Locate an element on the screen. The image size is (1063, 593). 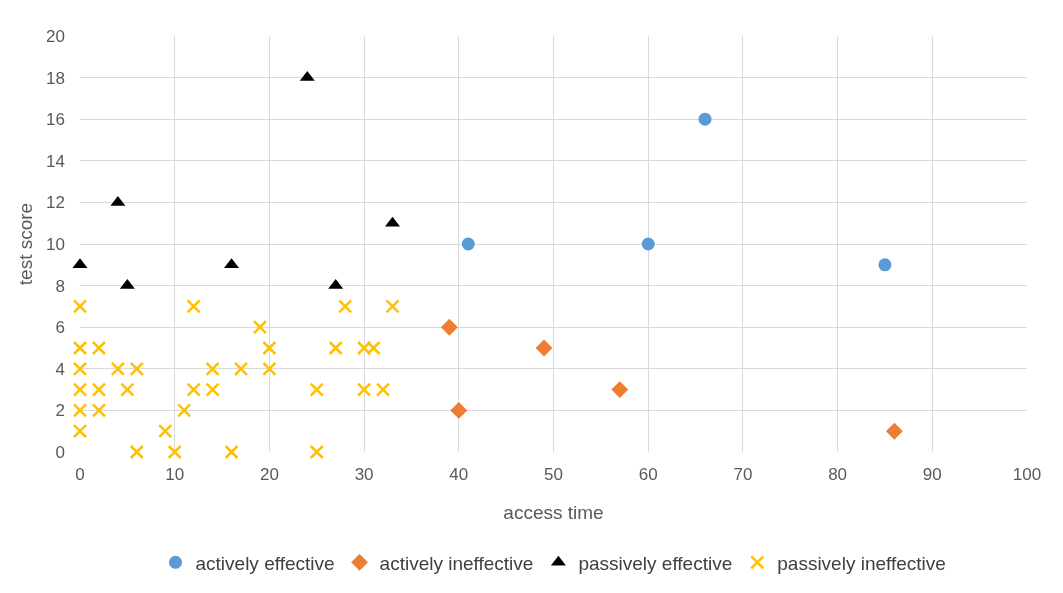
y-tick-label: 8 is located at coordinates (60, 286).